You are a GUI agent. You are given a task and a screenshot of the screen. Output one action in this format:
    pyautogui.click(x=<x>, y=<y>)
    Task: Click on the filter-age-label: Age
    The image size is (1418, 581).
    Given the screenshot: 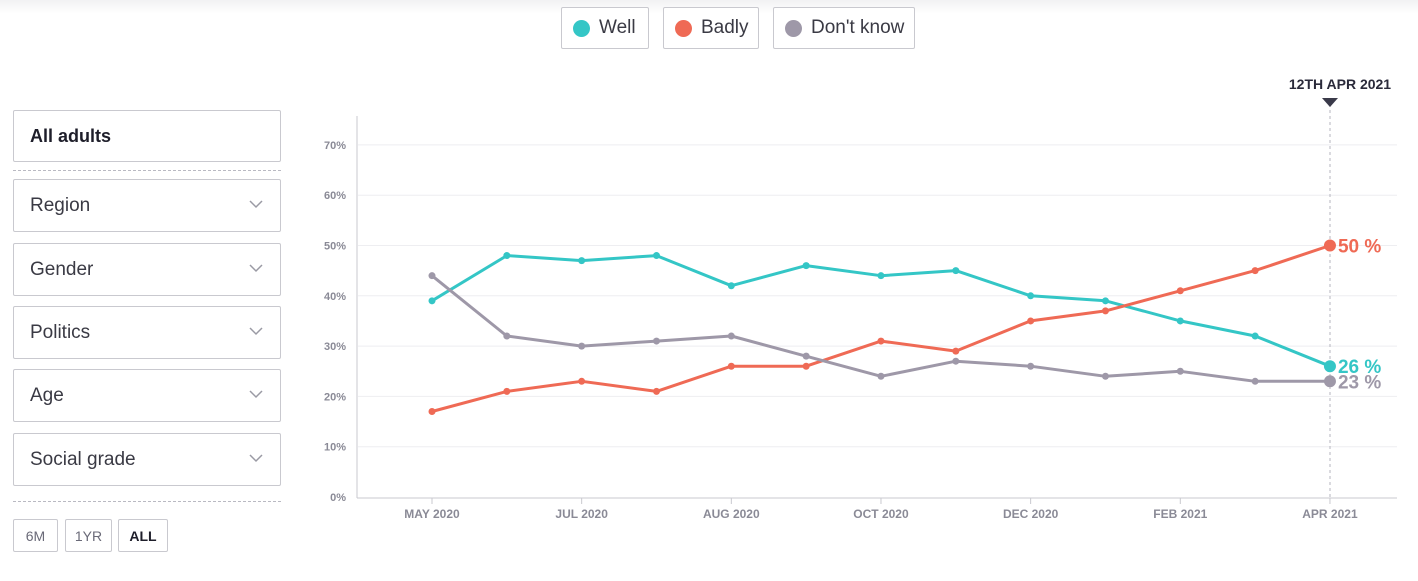 What is the action you would take?
    pyautogui.click(x=47, y=395)
    